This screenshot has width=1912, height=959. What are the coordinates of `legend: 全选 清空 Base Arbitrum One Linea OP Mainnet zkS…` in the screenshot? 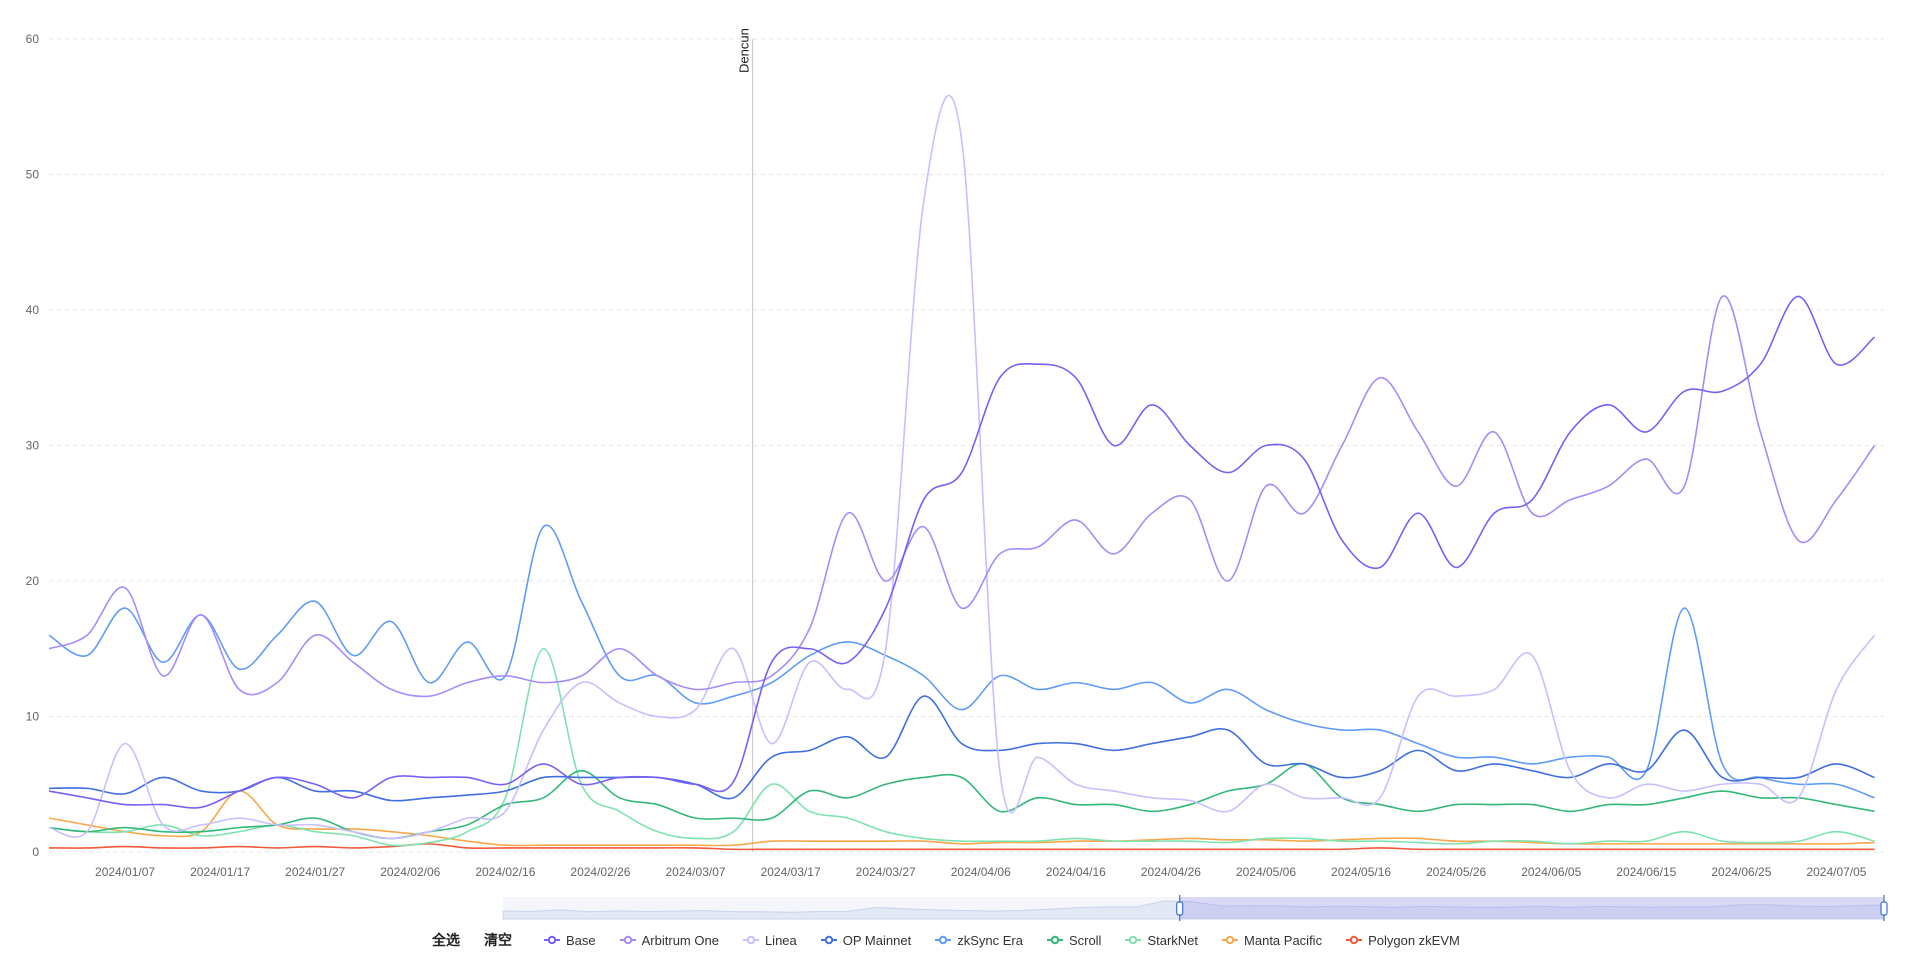 It's located at (957, 940).